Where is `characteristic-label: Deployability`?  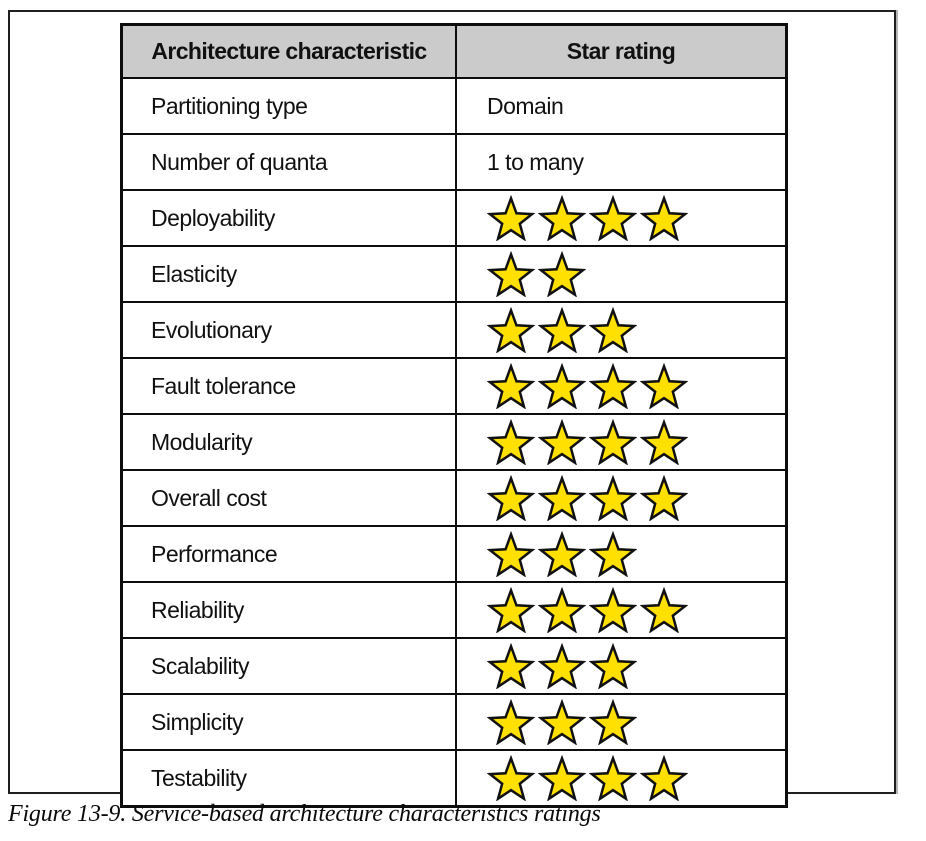
characteristic-label: Deployability is located at coordinates (288, 218).